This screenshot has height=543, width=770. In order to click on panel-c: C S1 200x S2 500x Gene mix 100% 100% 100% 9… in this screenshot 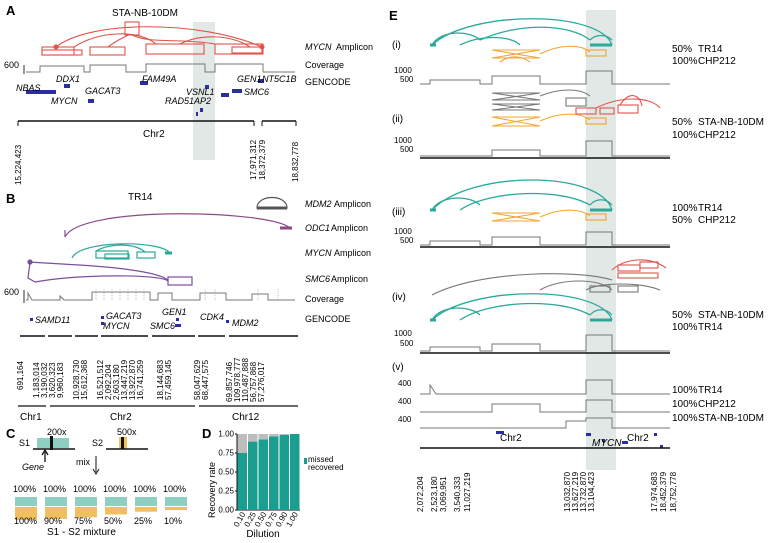, I will do `click(96, 482)`.